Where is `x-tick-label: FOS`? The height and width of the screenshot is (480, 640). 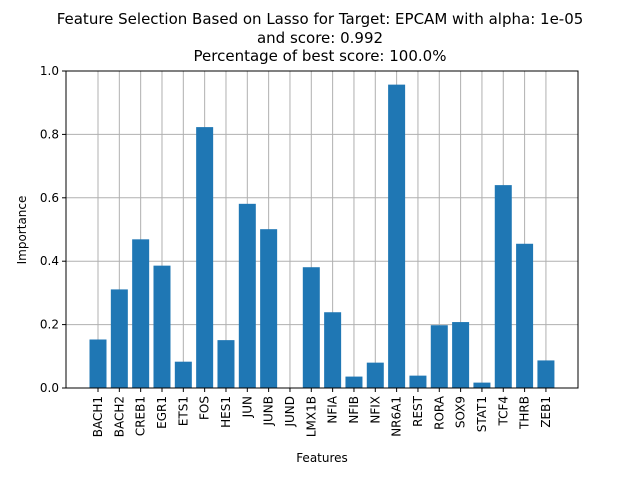 x-tick-label: FOS is located at coordinates (205, 408).